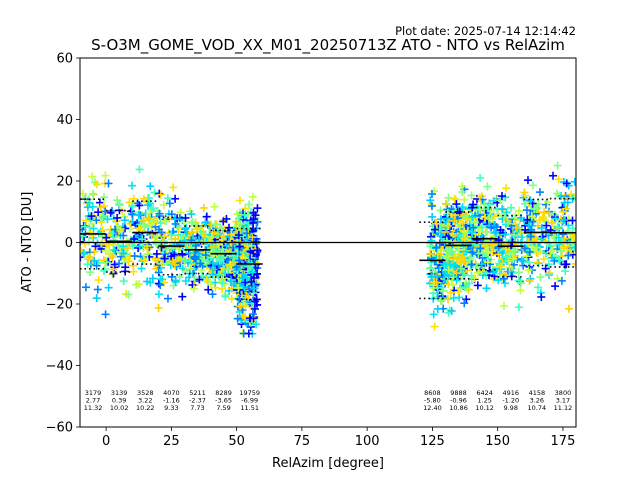  What do you see at coordinates (510, 393) in the screenshot?
I see `bin-count-label: 4916` at bounding box center [510, 393].